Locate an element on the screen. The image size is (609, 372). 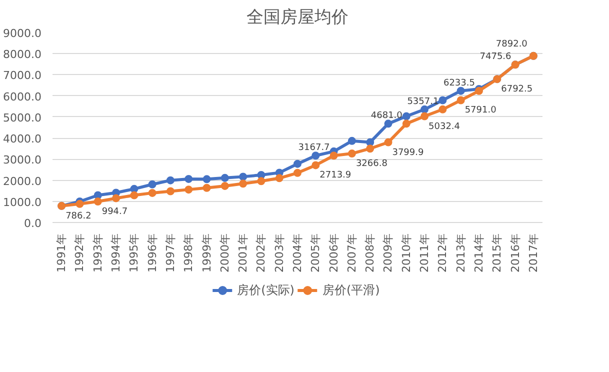
data-label: 7892.0 is located at coordinates (512, 44).